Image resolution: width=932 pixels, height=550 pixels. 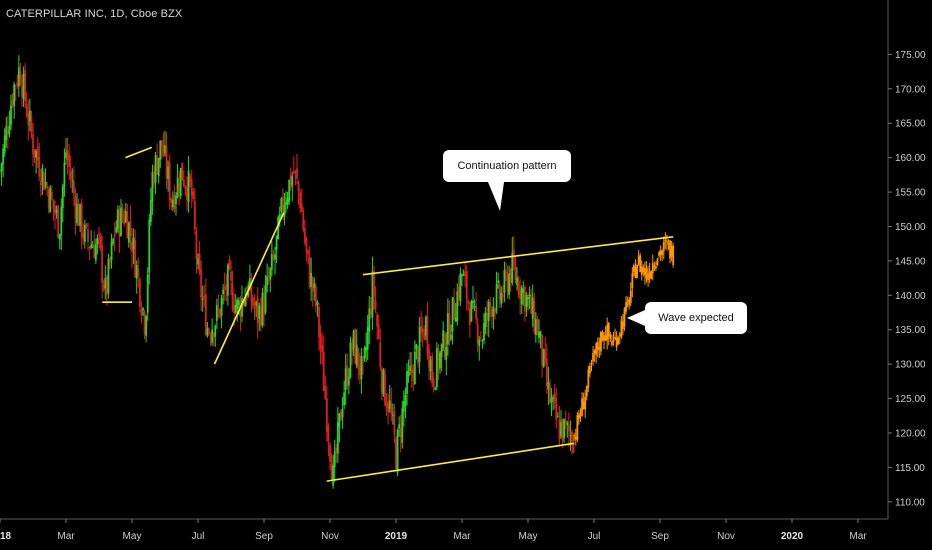 I want to click on y-tick-label: 150.00, so click(x=910, y=227).